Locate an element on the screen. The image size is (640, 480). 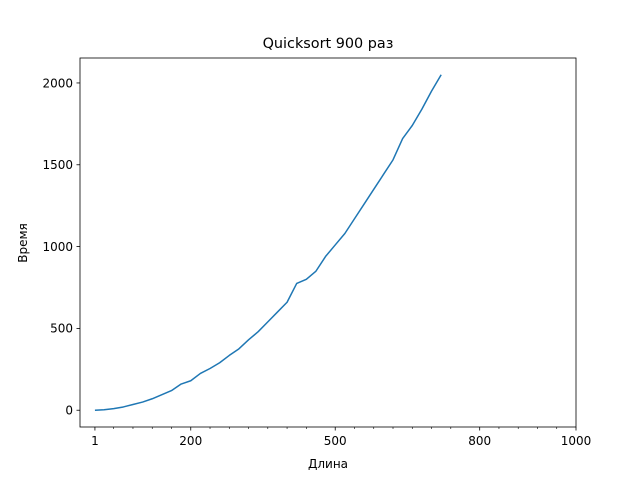
x-tick-label: 1 is located at coordinates (95, 441).